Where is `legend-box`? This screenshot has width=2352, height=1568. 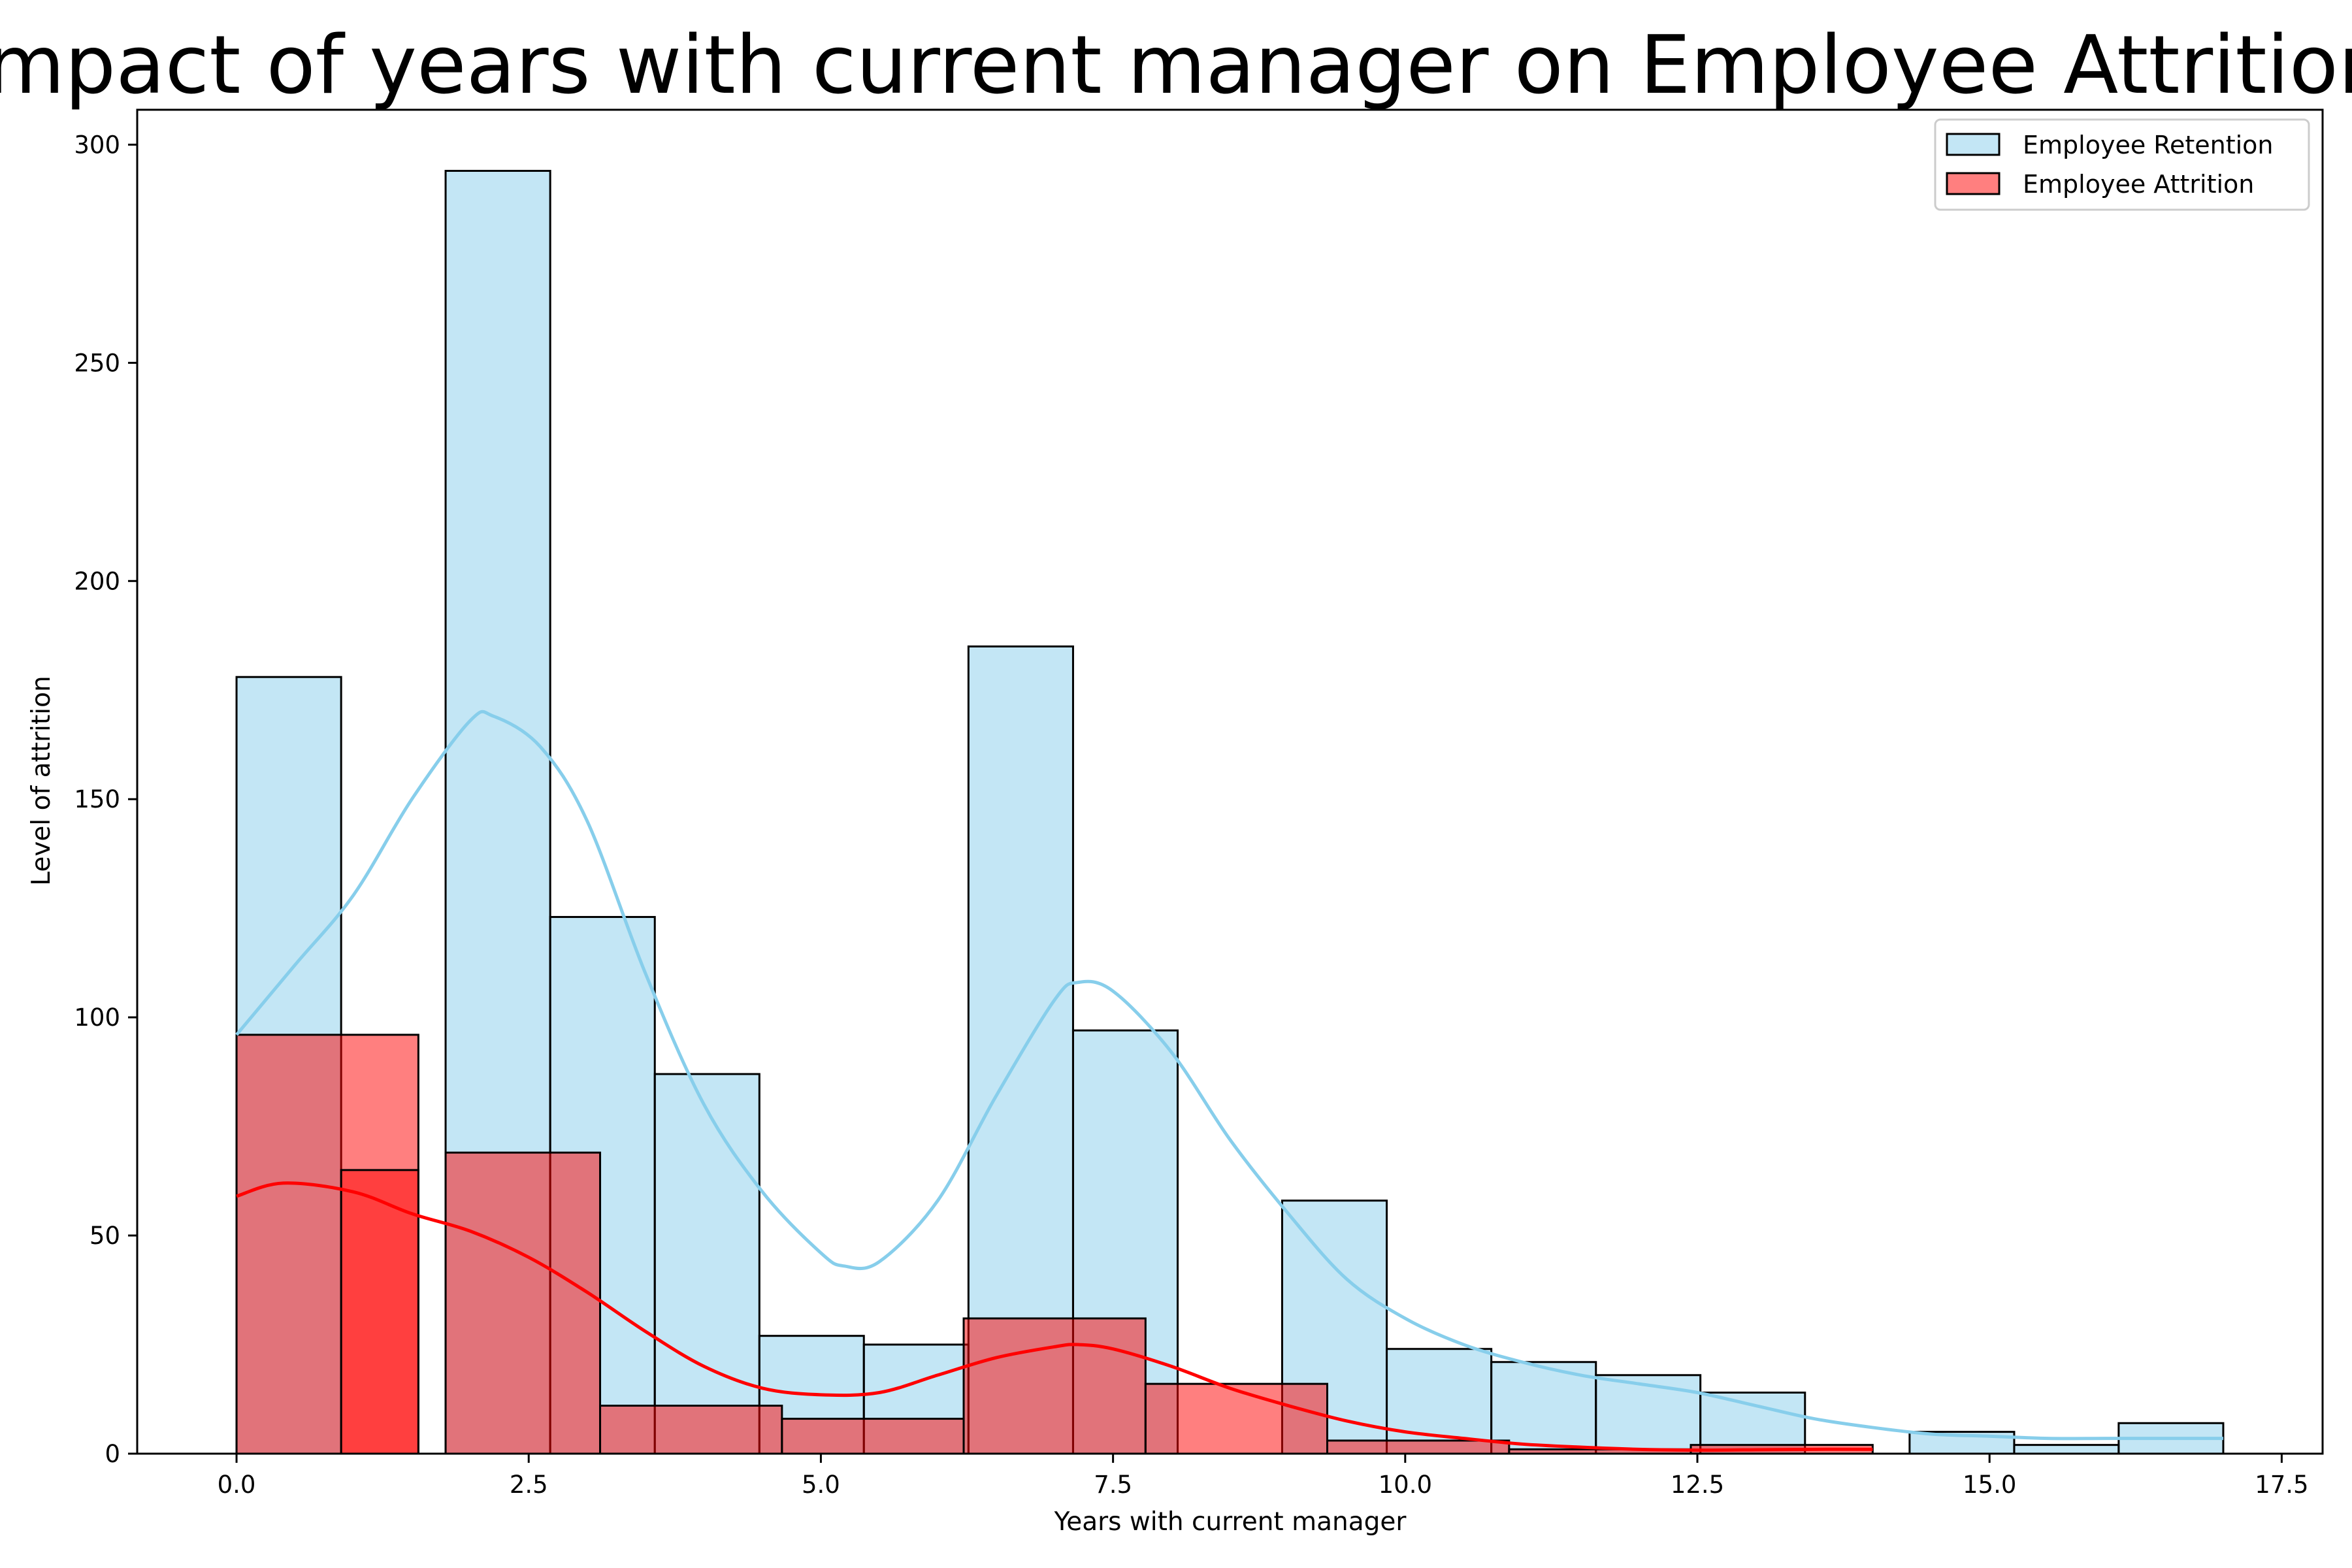
legend-box is located at coordinates (2122, 164).